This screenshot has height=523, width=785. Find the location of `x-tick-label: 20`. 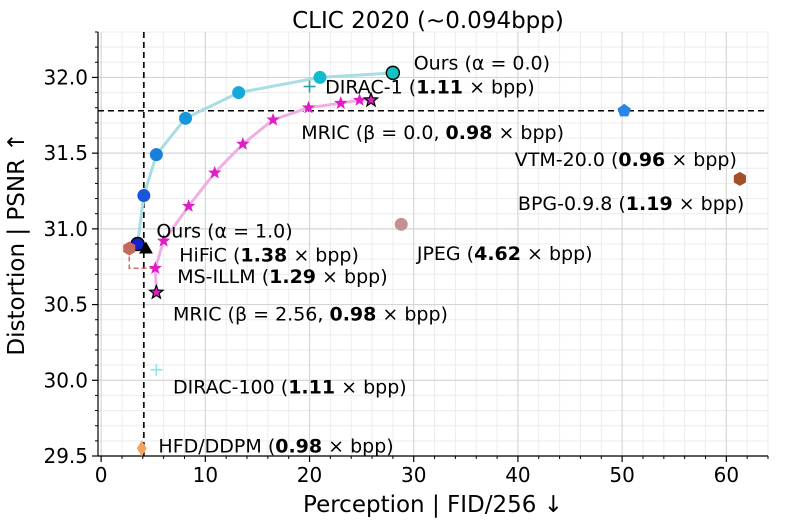

x-tick-label: 20 is located at coordinates (309, 475).